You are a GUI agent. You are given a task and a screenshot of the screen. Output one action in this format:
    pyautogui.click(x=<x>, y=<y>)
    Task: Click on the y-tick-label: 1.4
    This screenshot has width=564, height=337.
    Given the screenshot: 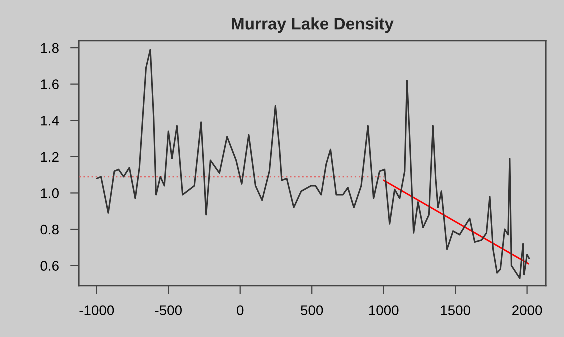 What is the action you would take?
    pyautogui.click(x=50, y=121)
    